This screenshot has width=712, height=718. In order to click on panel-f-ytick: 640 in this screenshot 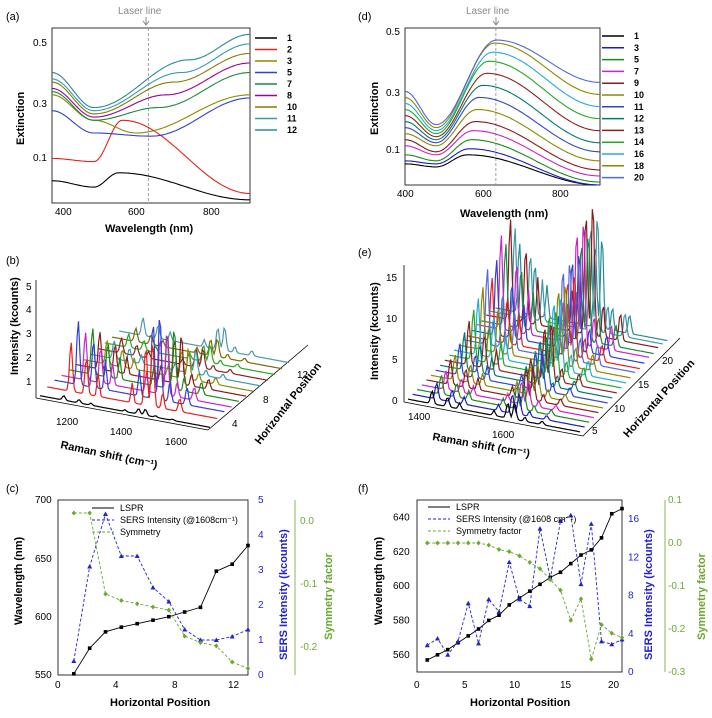, I will do `click(401, 517)`.